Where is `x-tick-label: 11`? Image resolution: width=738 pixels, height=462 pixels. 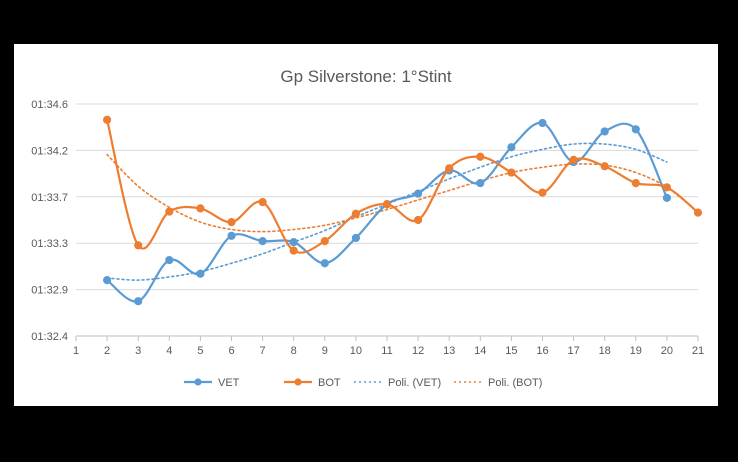 x-tick-label: 11 is located at coordinates (386, 351).